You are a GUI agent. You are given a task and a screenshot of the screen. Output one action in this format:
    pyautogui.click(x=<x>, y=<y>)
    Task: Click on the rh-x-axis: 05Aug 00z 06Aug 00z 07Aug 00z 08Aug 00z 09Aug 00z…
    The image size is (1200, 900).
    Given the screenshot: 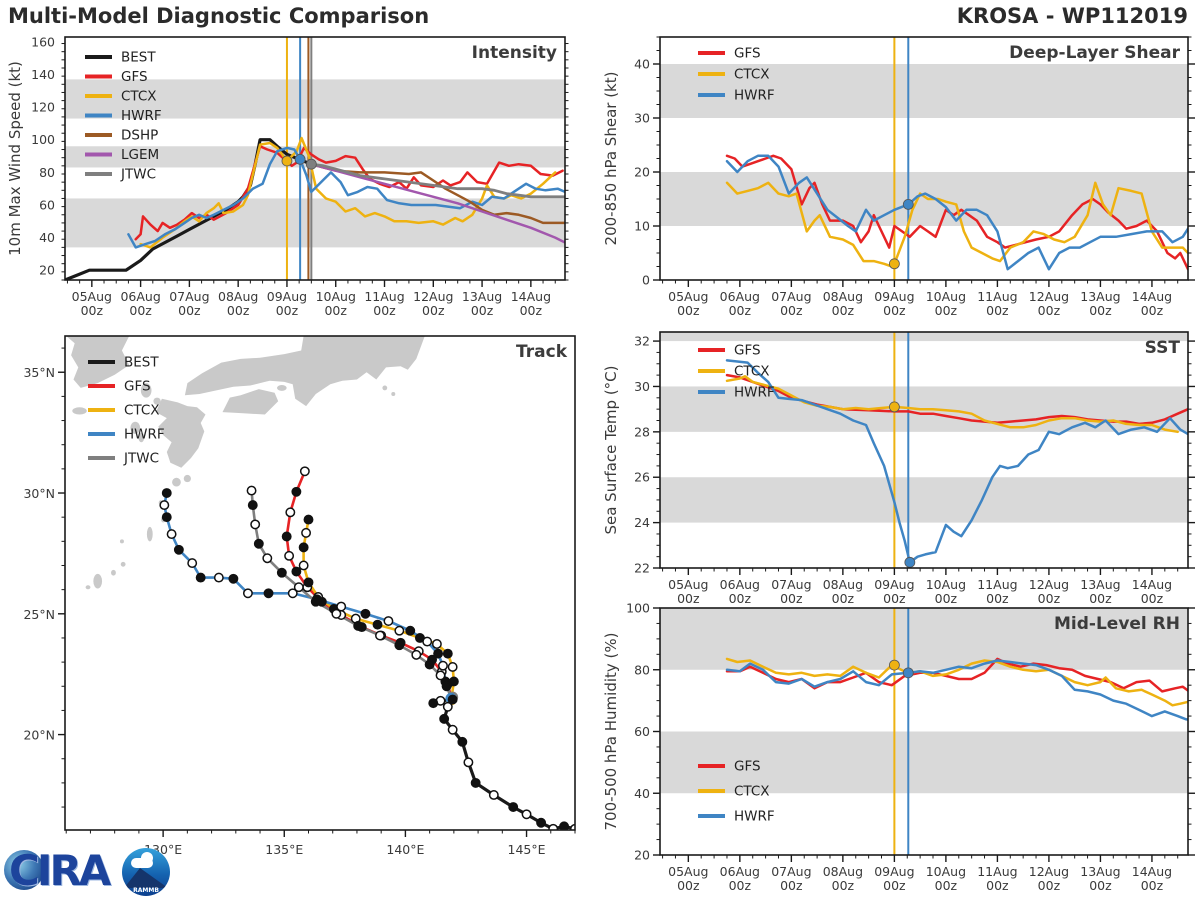 What is the action you would take?
    pyautogui.click(x=920, y=874)
    